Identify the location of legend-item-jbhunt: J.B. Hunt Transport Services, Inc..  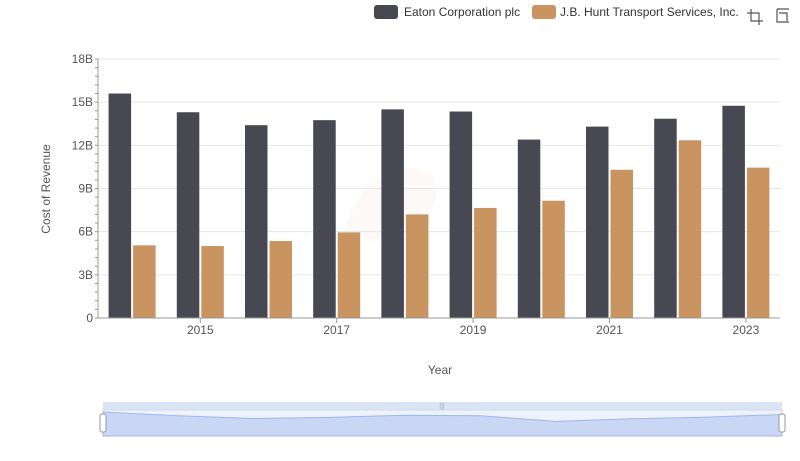
(635, 12).